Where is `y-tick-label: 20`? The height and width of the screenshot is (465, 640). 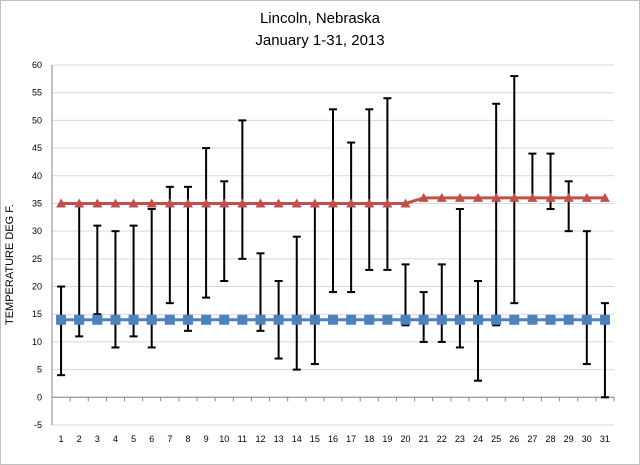
y-tick-label: 20 is located at coordinates (37, 287).